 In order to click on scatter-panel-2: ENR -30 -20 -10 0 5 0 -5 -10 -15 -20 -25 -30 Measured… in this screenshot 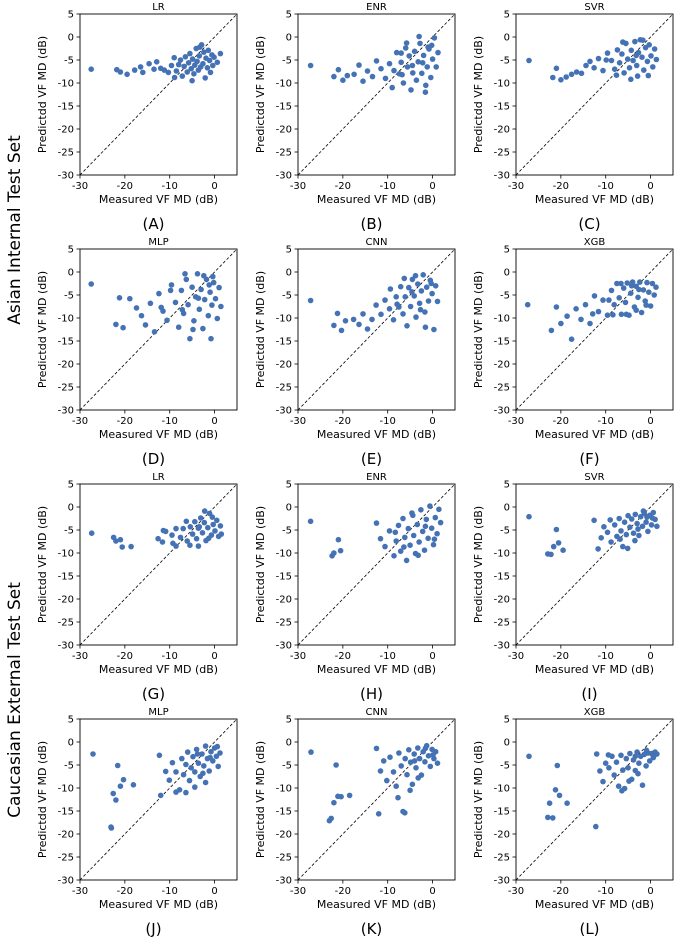, I will do `click(355, 117)`.